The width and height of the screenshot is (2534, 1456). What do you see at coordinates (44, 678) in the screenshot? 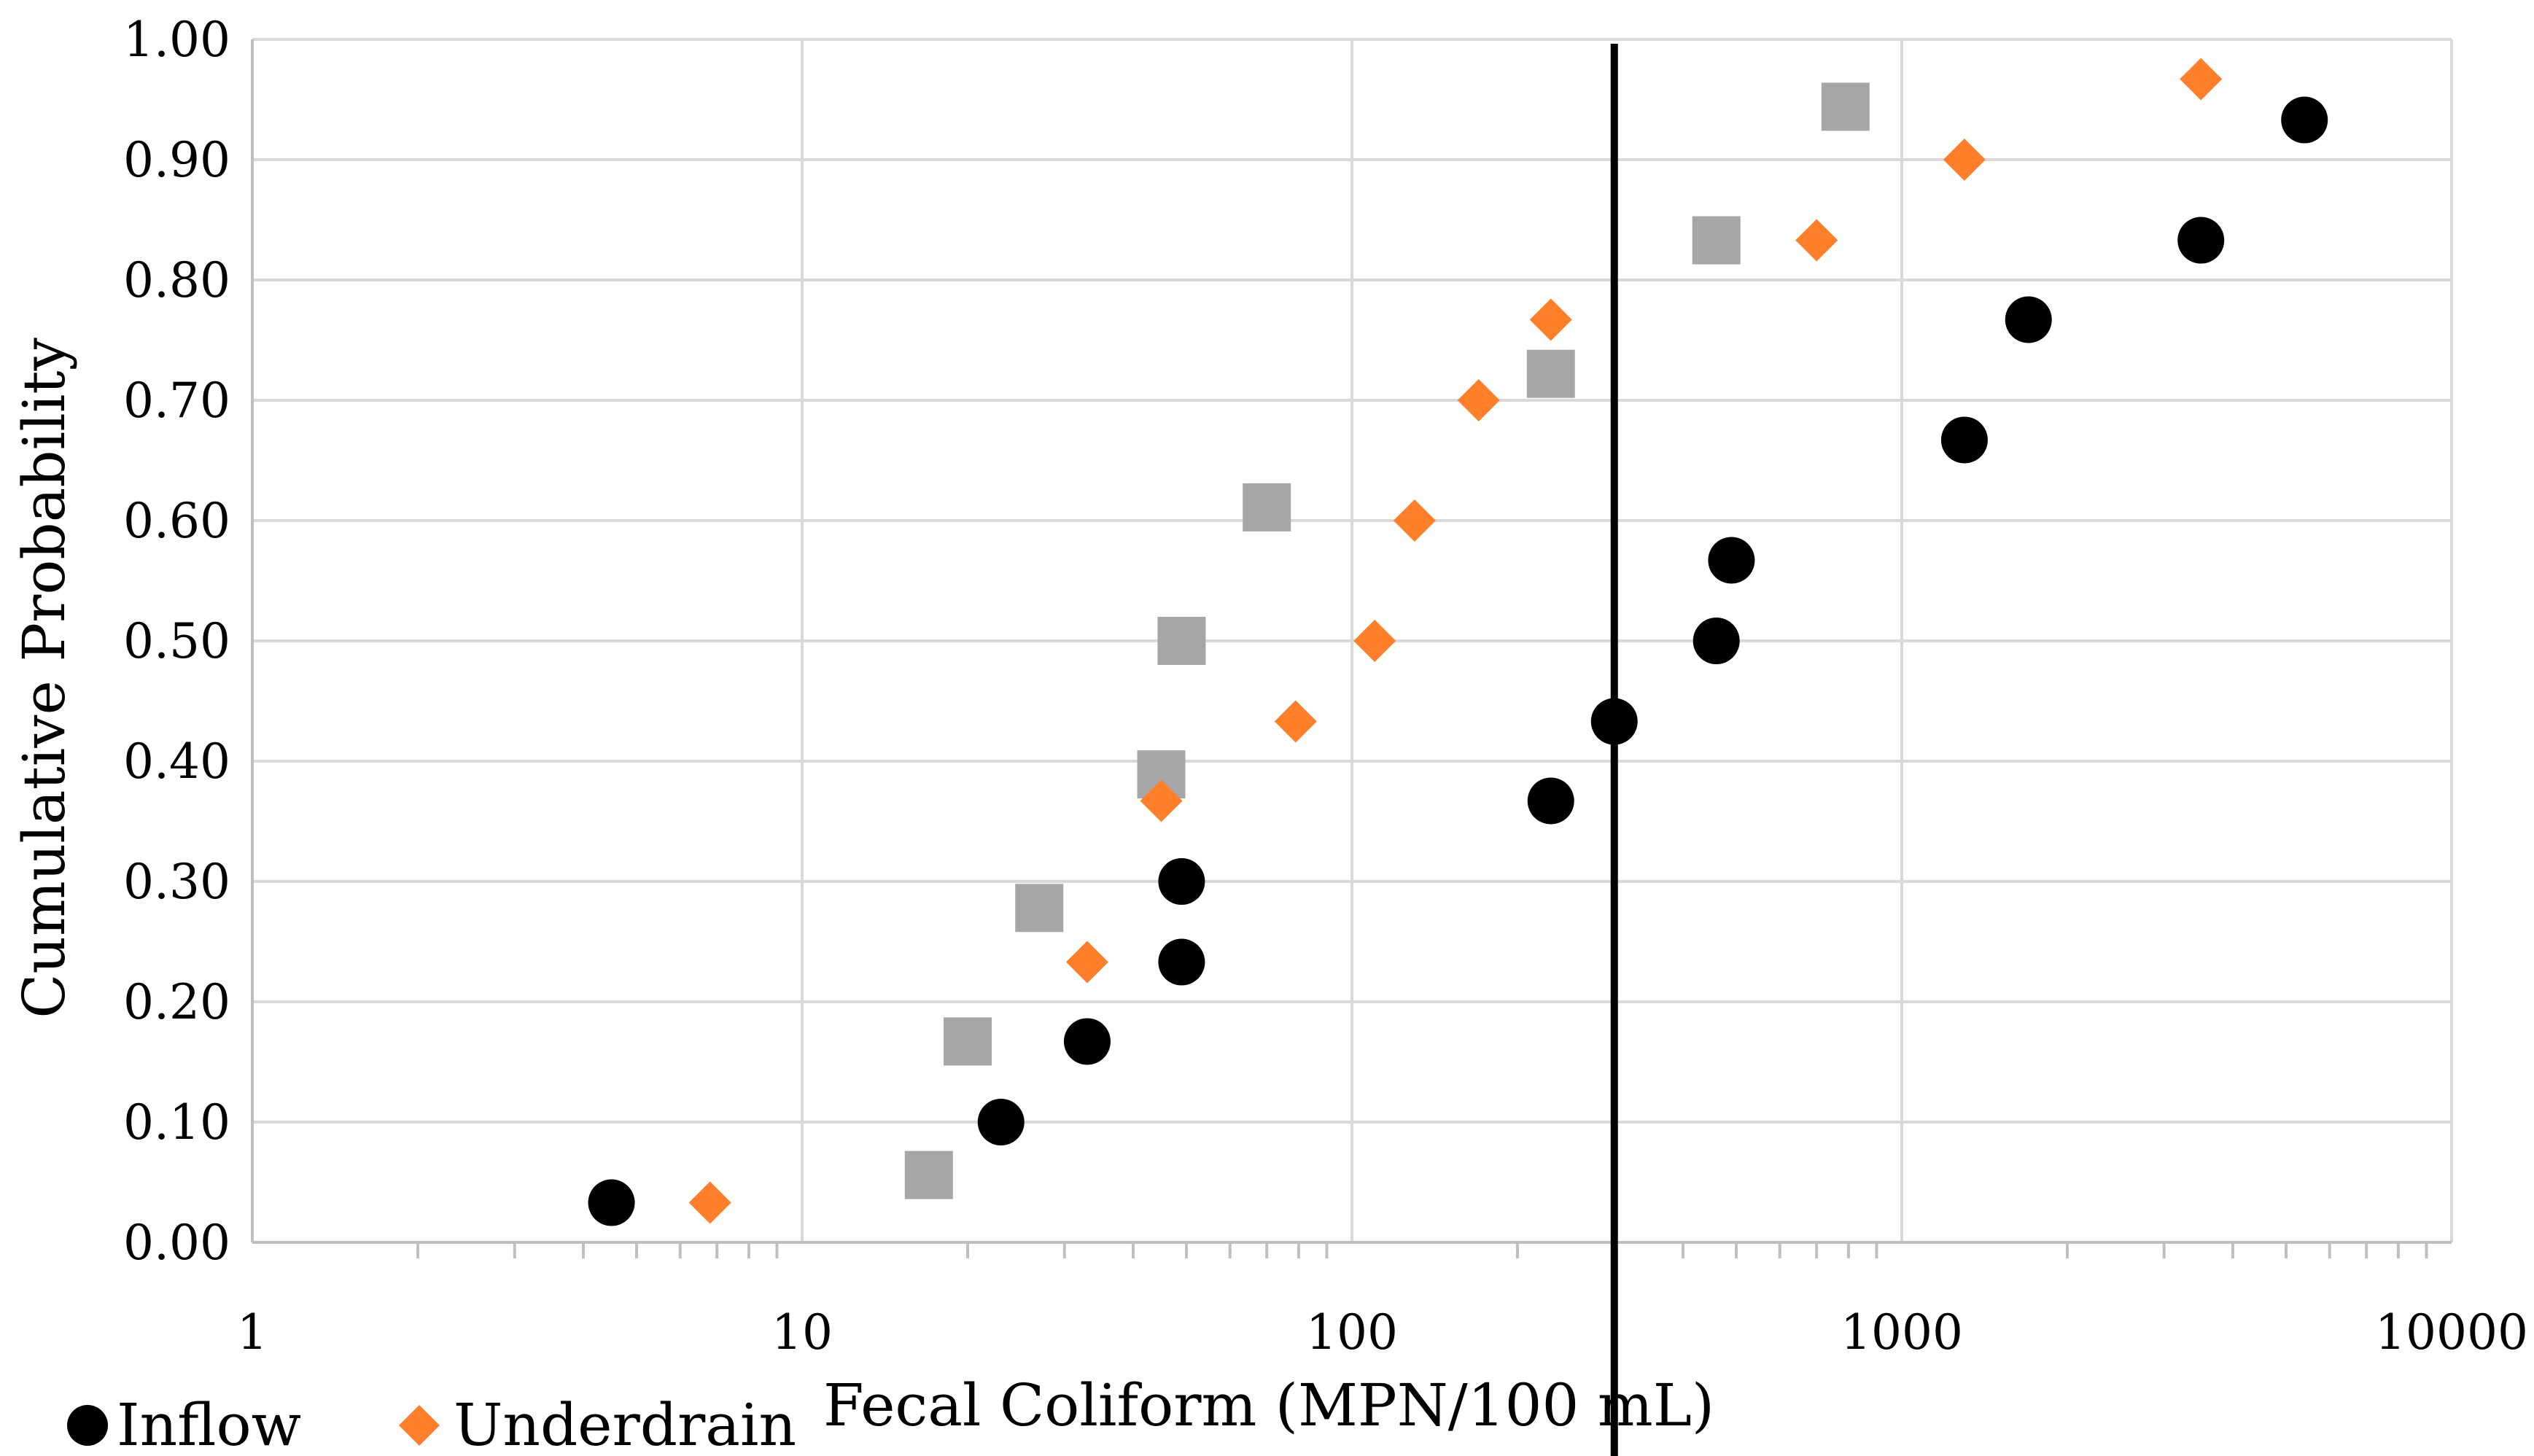
I see `y-axis-title: Cumulative Probability` at bounding box center [44, 678].